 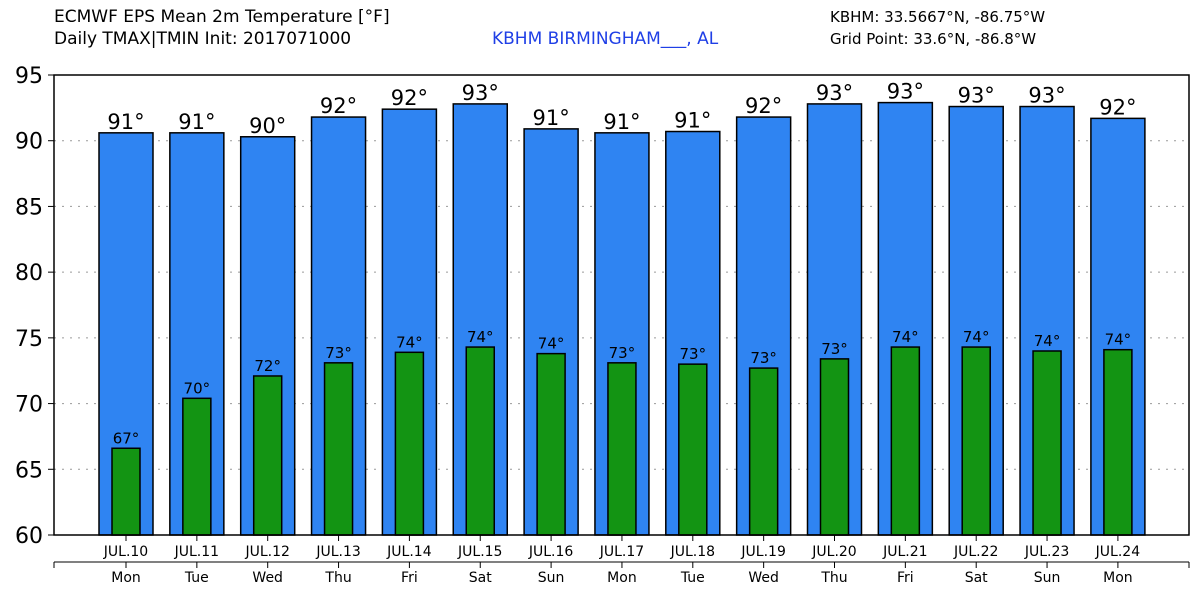 I want to click on tmin-value-label: 72°, so click(x=267, y=366).